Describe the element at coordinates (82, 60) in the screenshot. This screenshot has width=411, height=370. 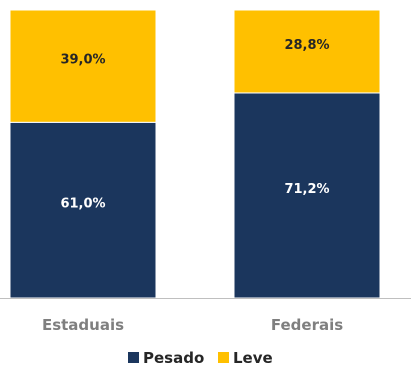
I see `data-label-leve-estaduais: 39,0%` at that location.